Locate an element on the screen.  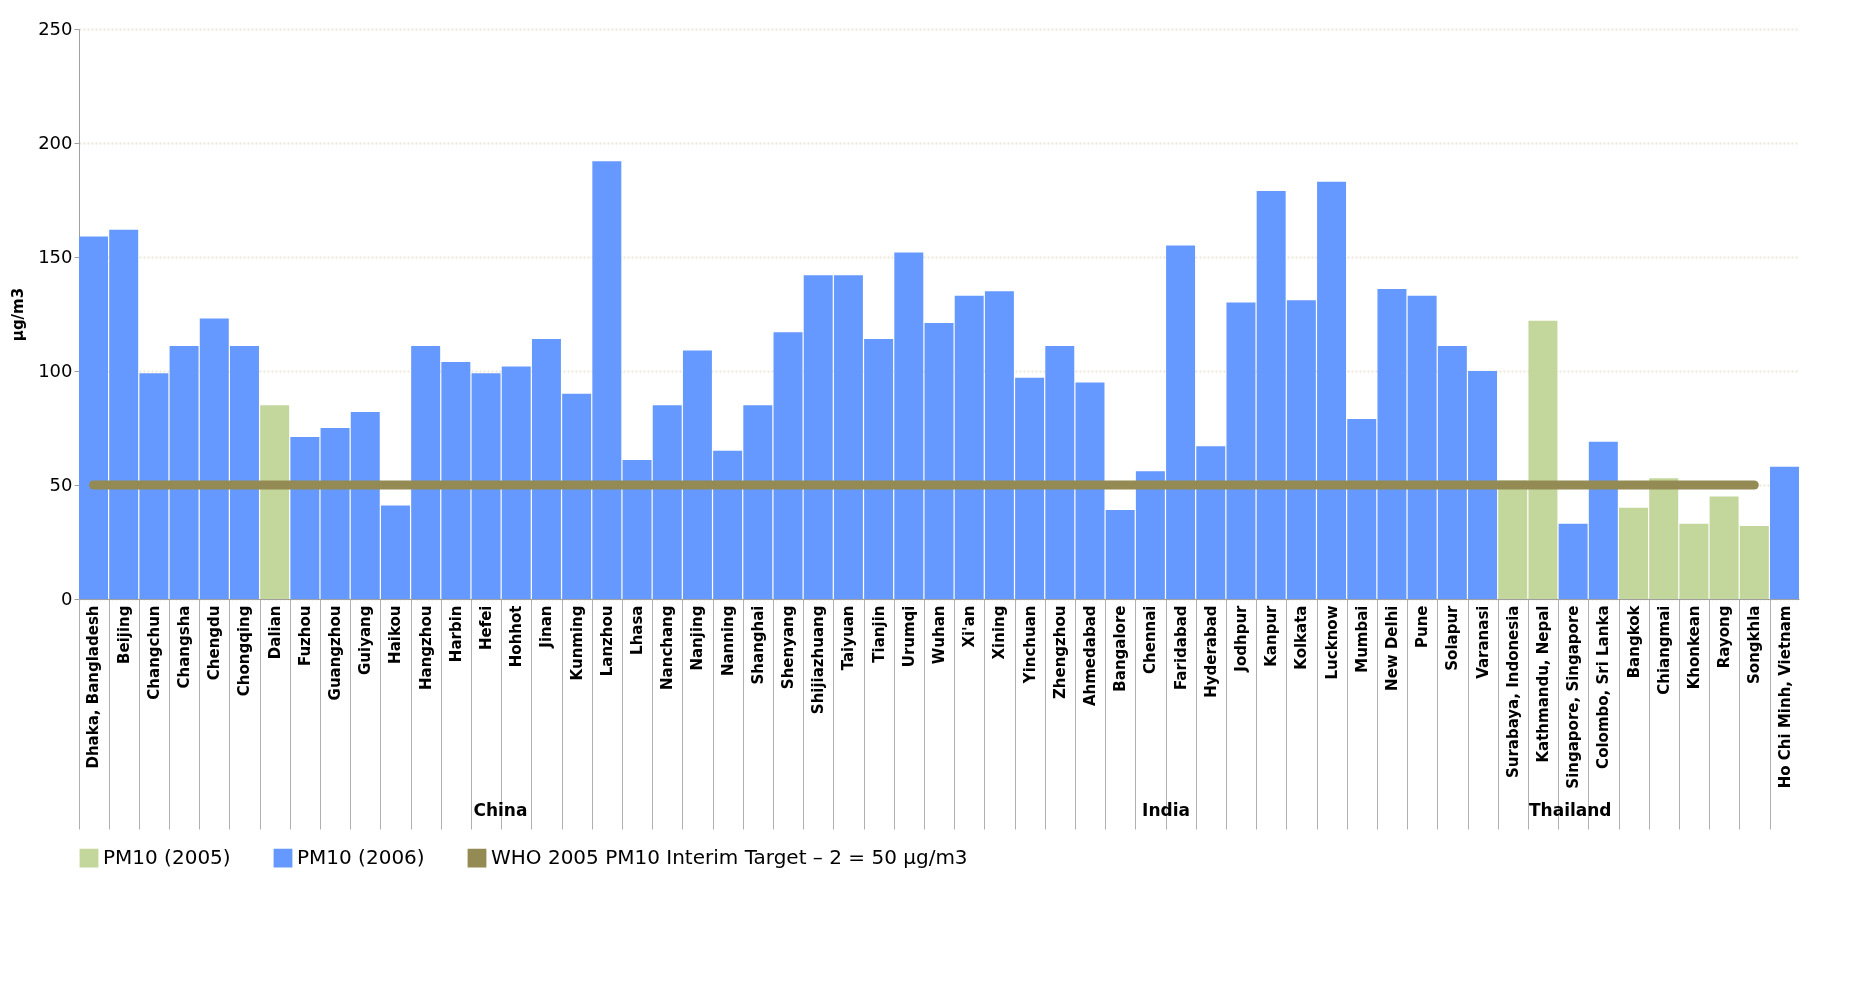
y-tick-label: 250 is located at coordinates (55, 28).